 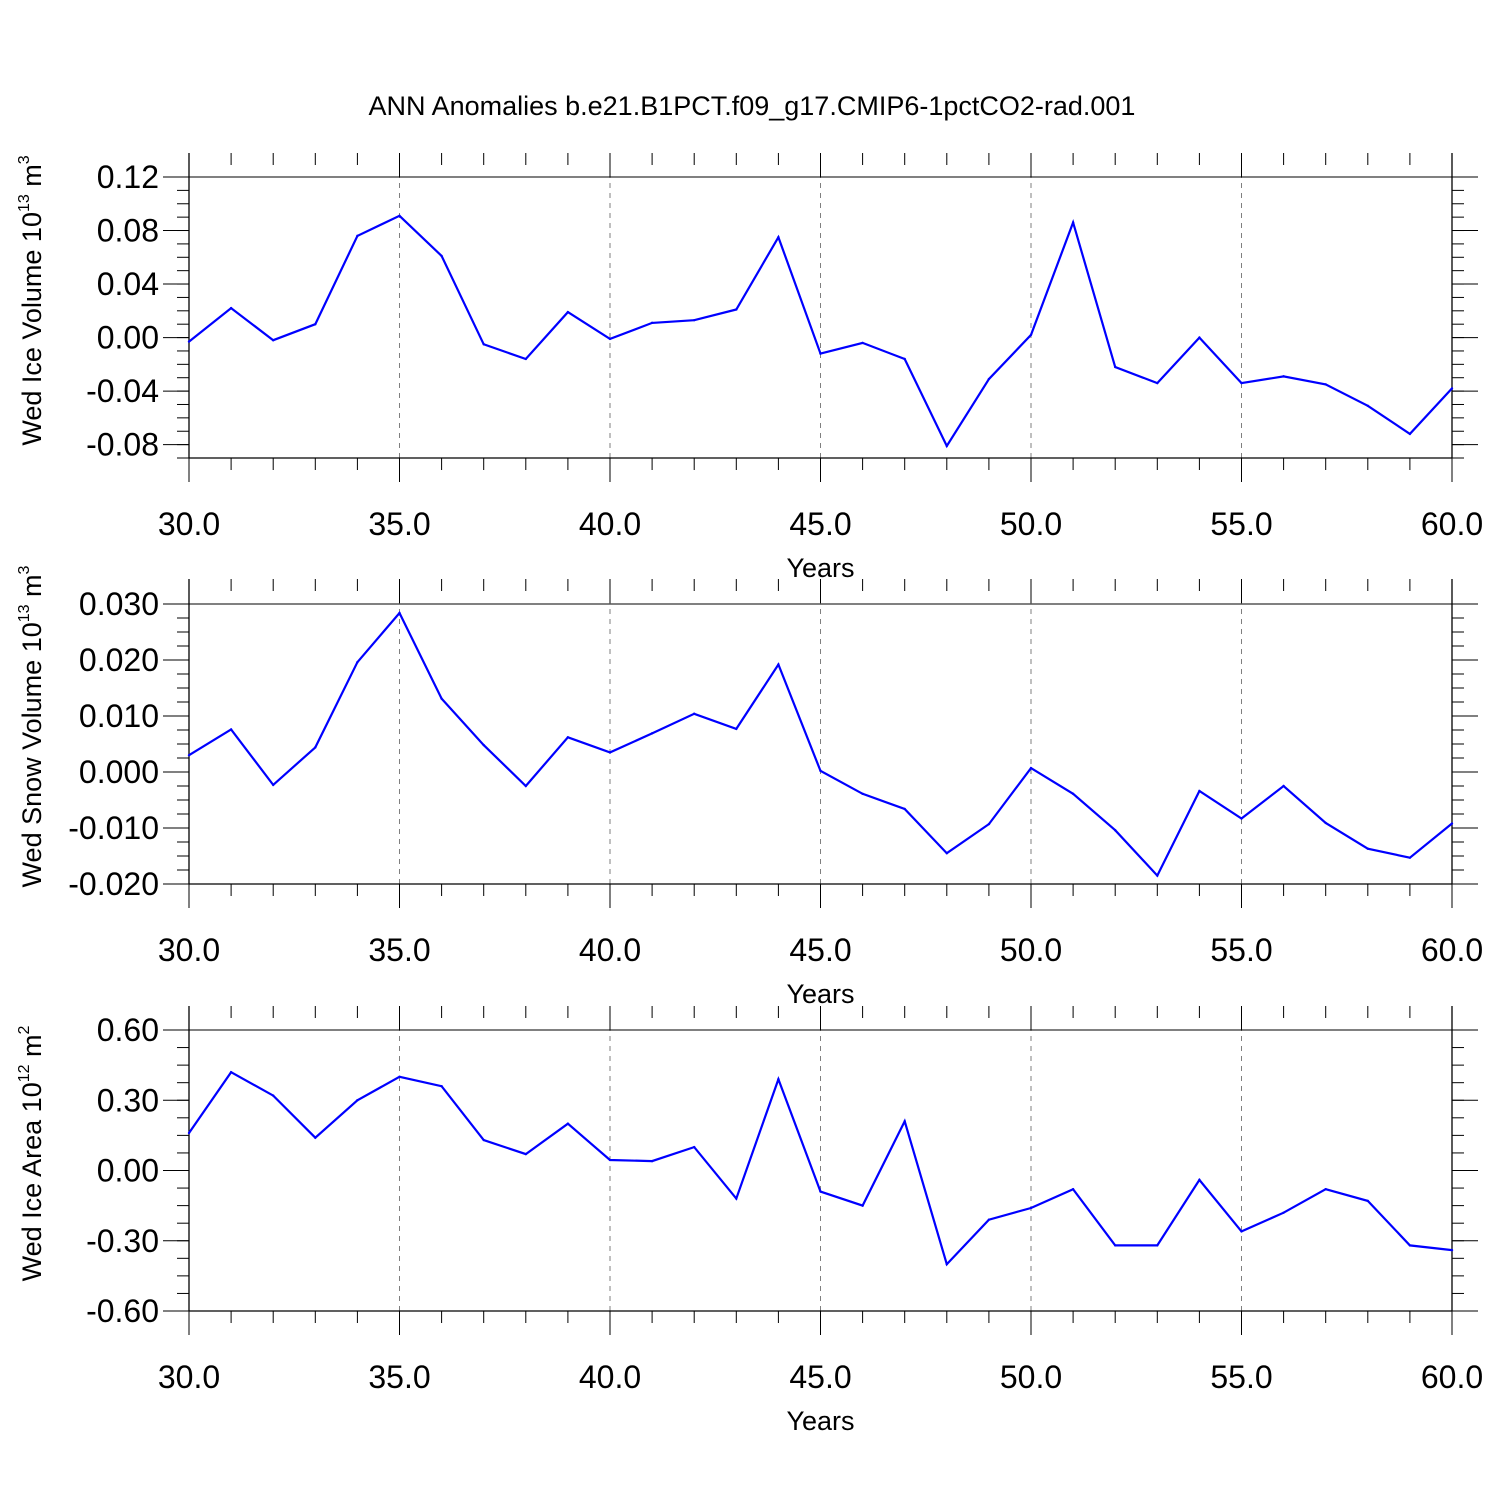 What do you see at coordinates (122, 1311) in the screenshot?
I see `y-tick-label: -0.60` at bounding box center [122, 1311].